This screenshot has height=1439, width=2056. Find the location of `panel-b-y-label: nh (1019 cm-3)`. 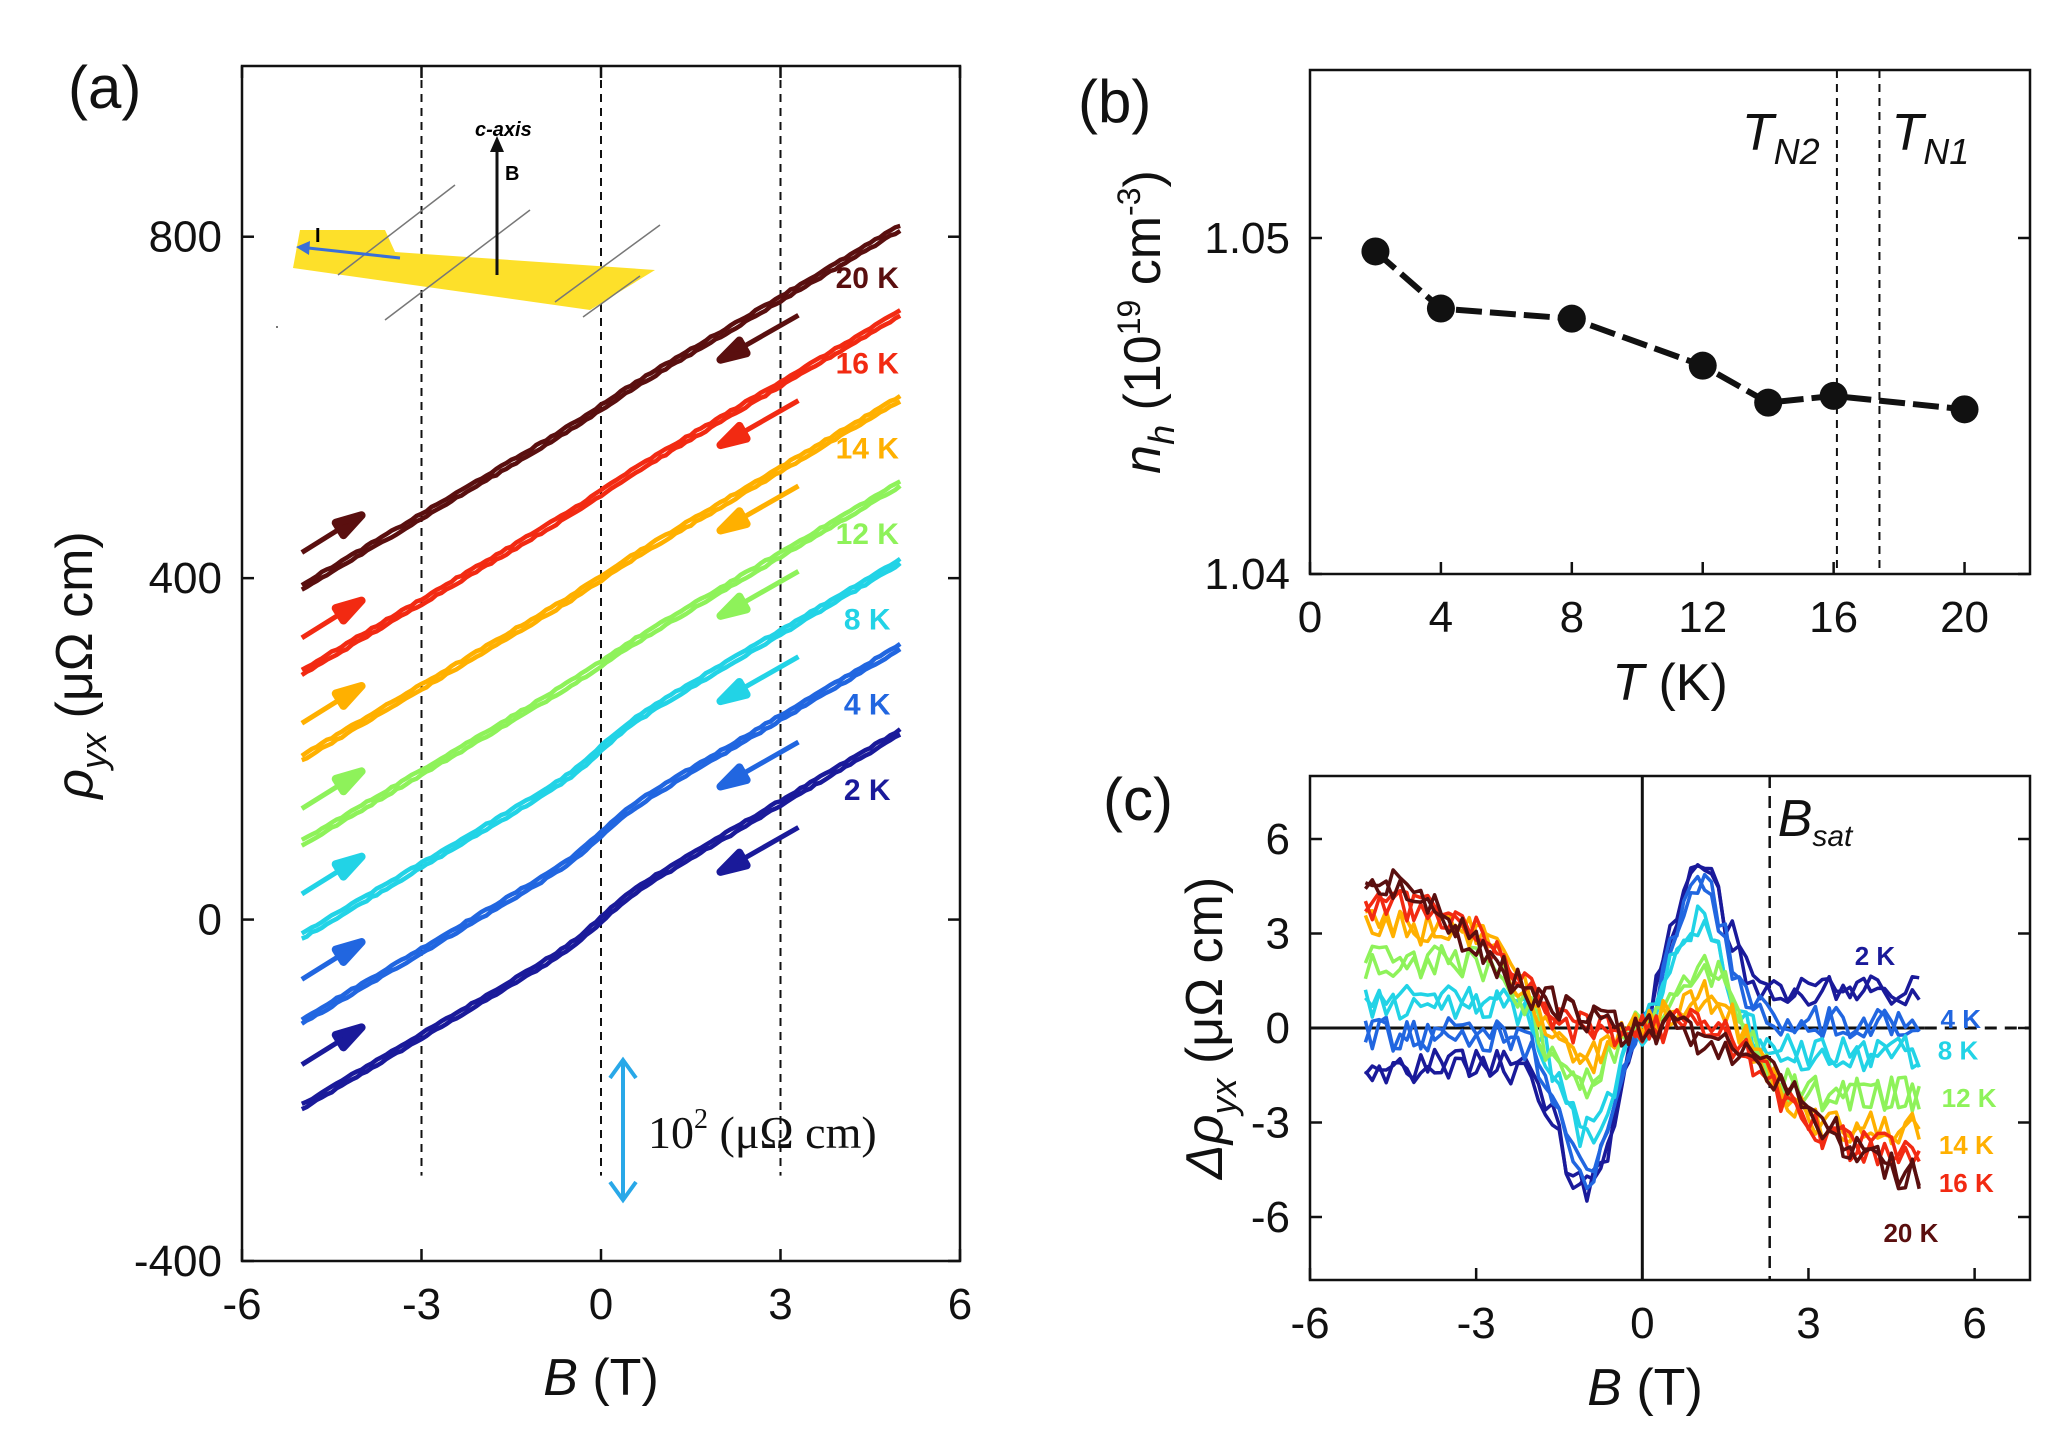

panel-b-y-label: nh (1019 cm-3) is located at coordinates (1146, 322).